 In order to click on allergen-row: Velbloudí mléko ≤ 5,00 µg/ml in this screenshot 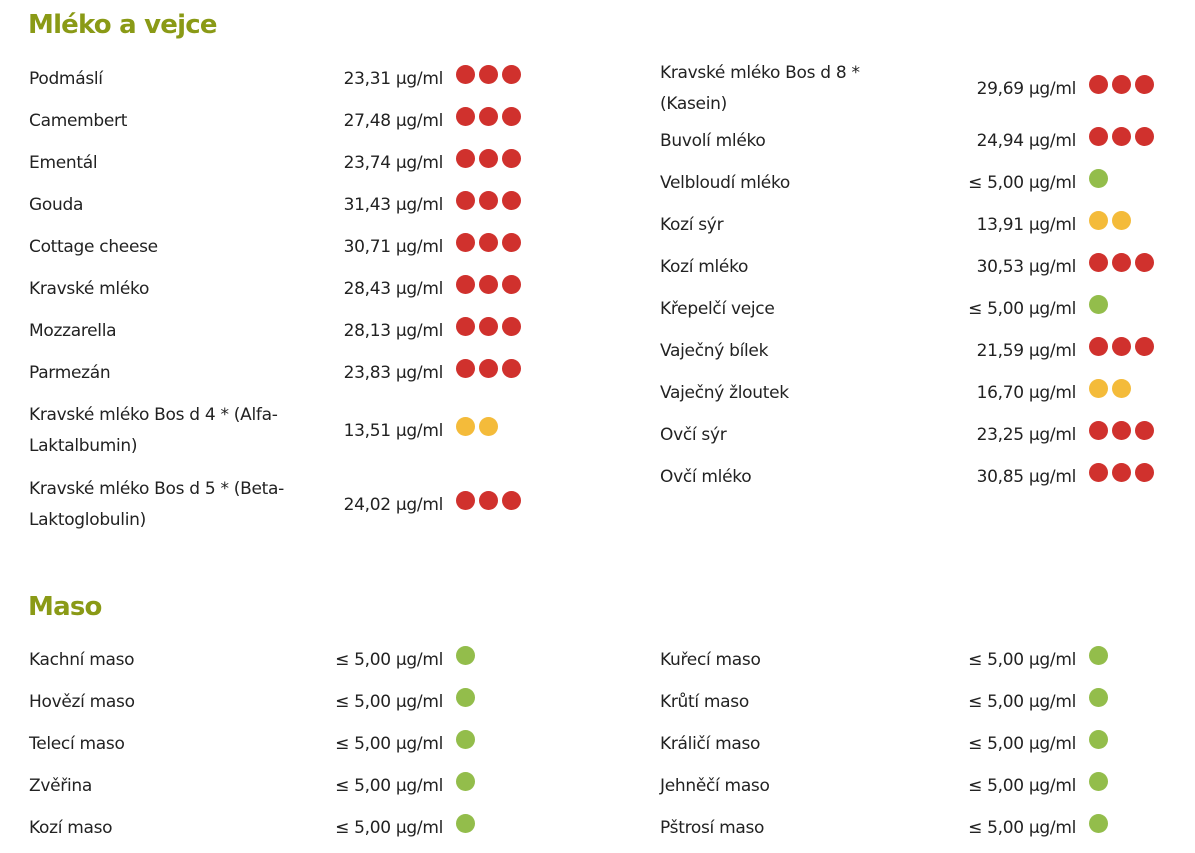, I will do `click(927, 183)`.